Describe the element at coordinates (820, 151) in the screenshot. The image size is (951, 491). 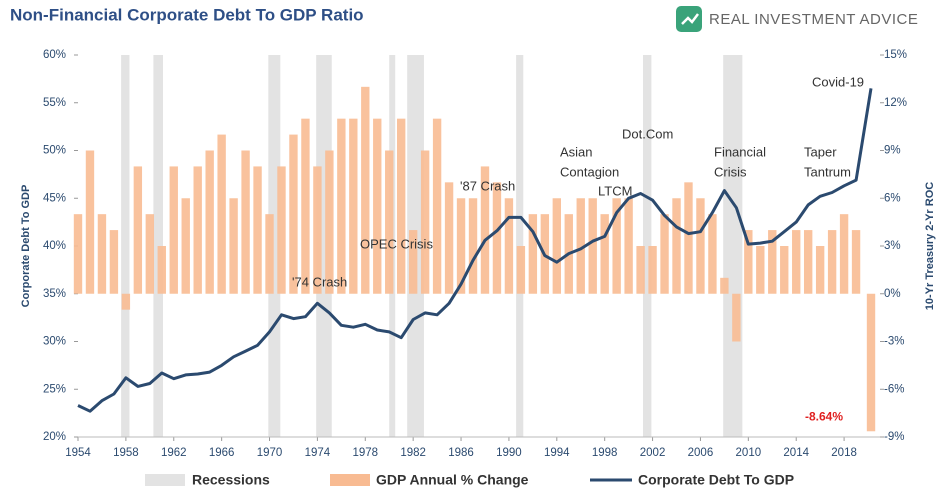
I see `annotation: Taper` at that location.